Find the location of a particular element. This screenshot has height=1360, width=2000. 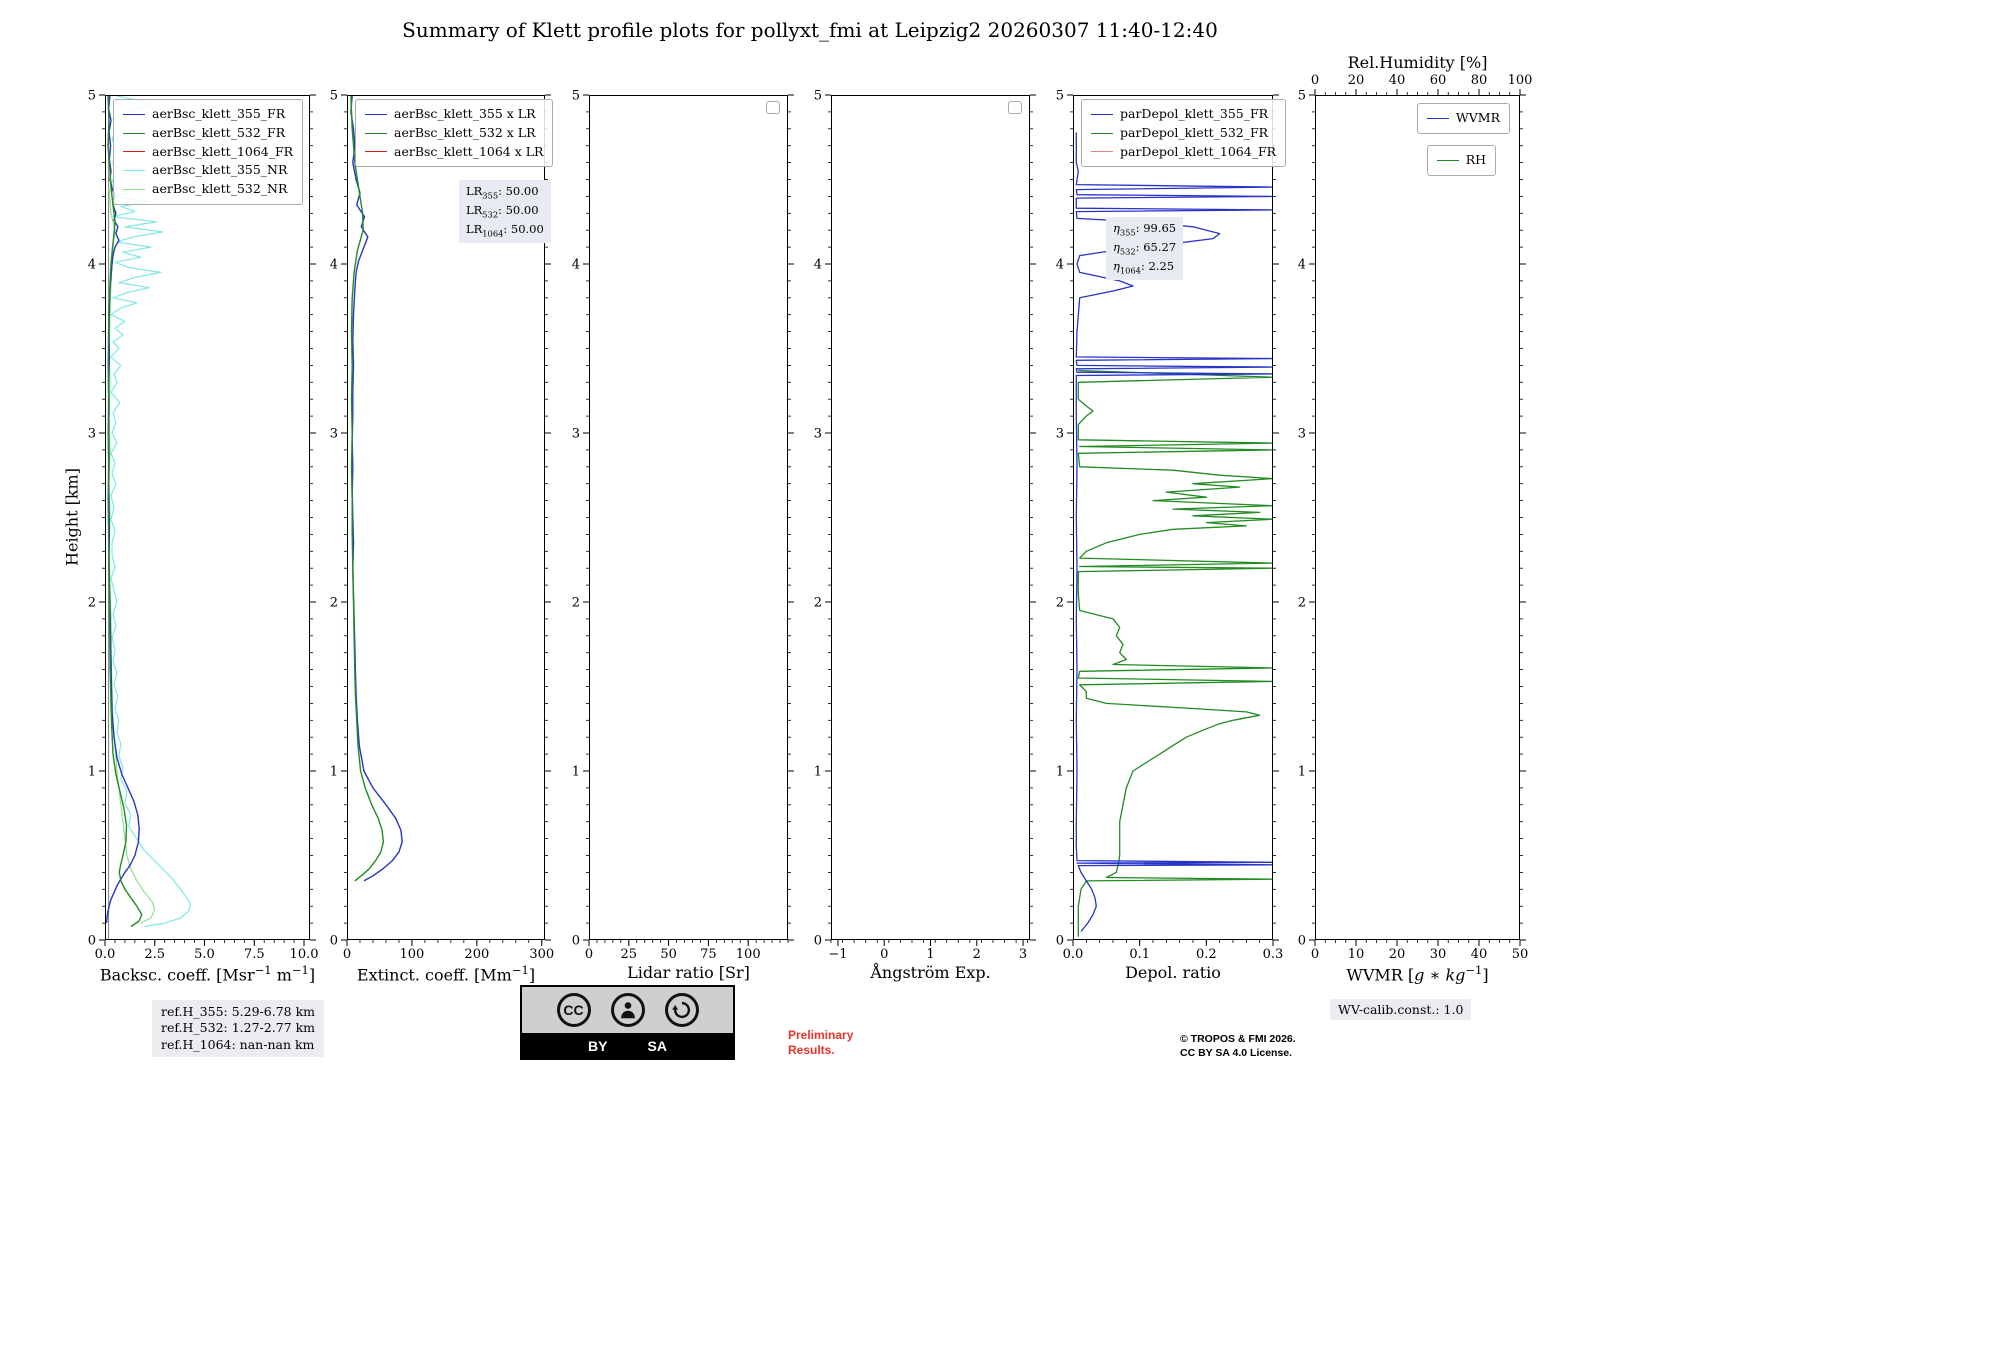

axis-ticks: 0.0 2.5 5.0 7.5 10.0 0 1 2 3 4 5 is located at coordinates (203, 526).